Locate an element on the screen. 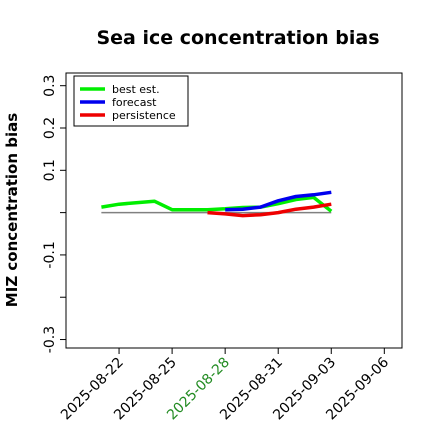  y-tick-label: 0.2 is located at coordinates (50, 128).